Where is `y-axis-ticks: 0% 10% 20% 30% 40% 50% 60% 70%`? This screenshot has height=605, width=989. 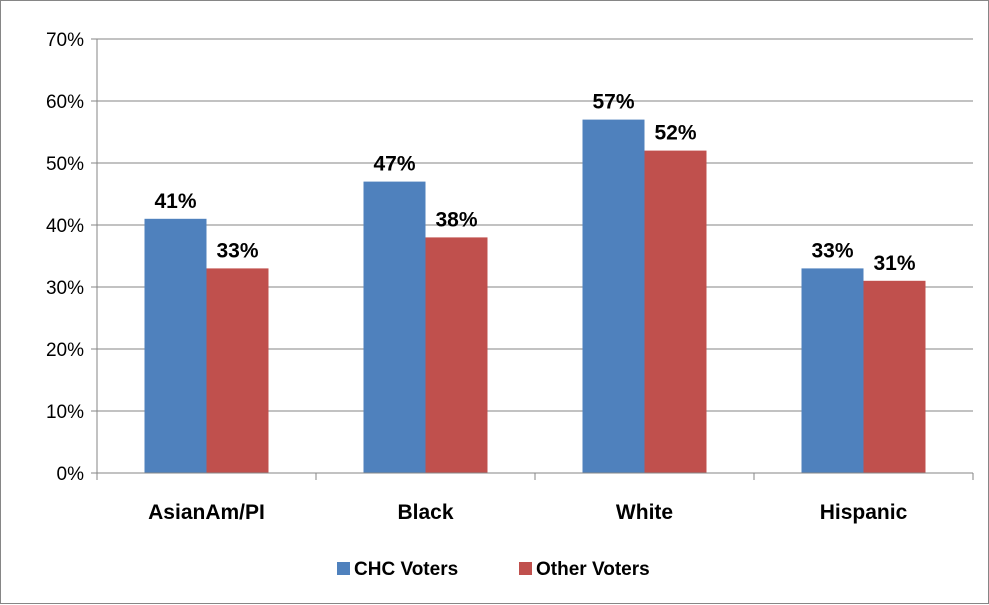 y-axis-ticks: 0% 10% 20% 30% 40% 50% 60% 70% is located at coordinates (65, 257).